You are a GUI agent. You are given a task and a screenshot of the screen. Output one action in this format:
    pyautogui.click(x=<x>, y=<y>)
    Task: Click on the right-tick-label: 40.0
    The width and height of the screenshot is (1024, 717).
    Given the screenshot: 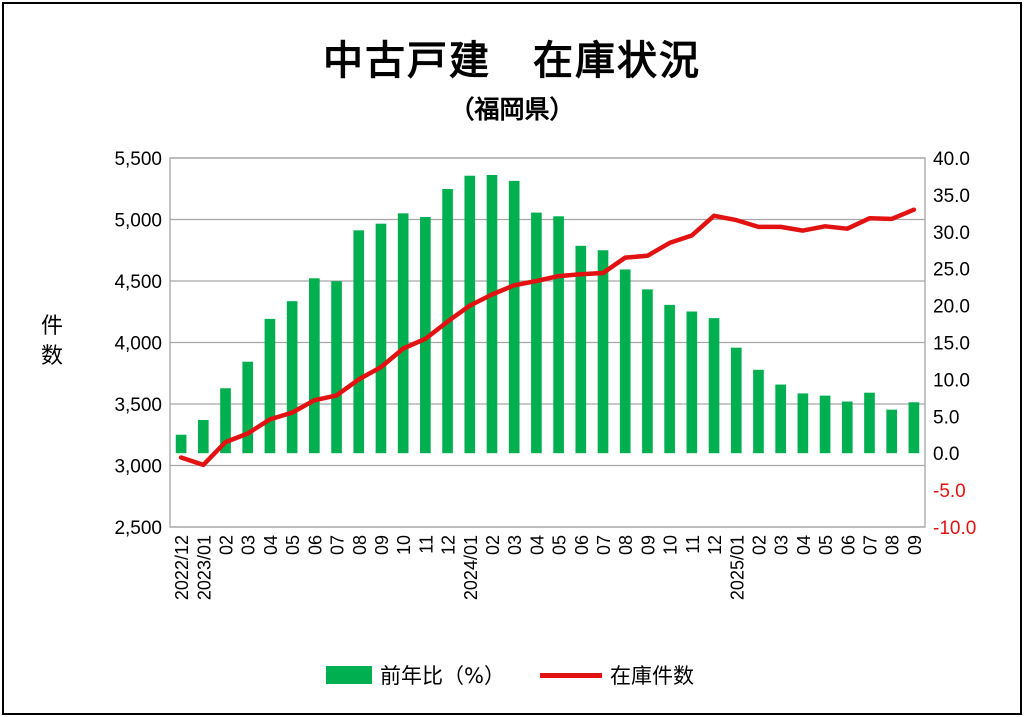 What is the action you would take?
    pyautogui.click(x=951, y=159)
    